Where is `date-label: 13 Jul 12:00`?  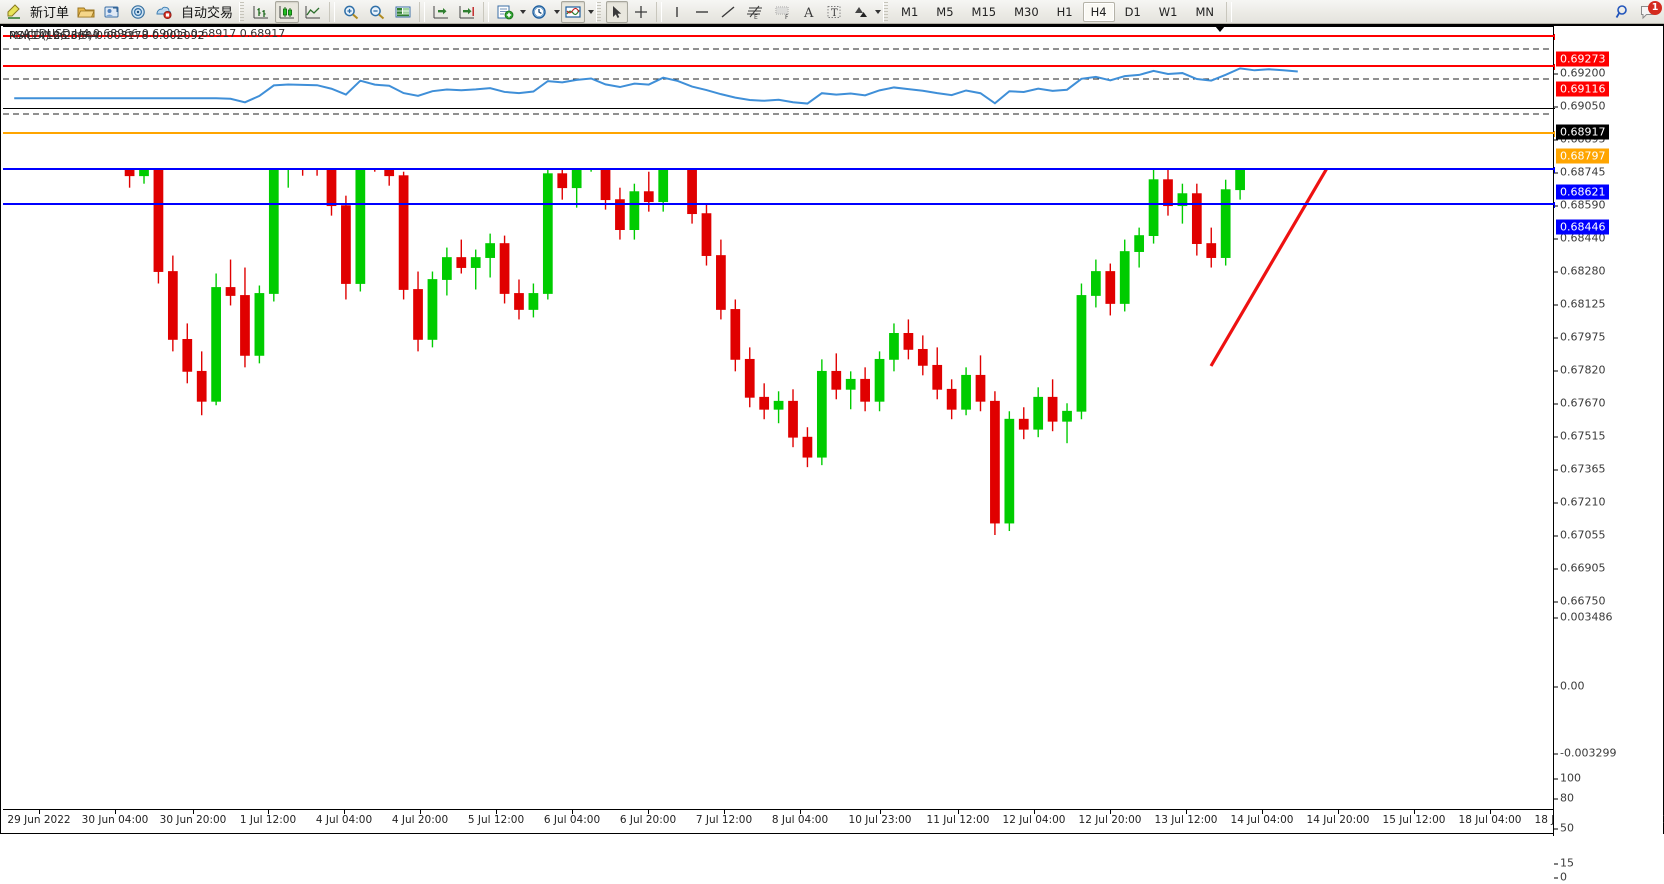
date-label: 13 Jul 12:00 is located at coordinates (1186, 820).